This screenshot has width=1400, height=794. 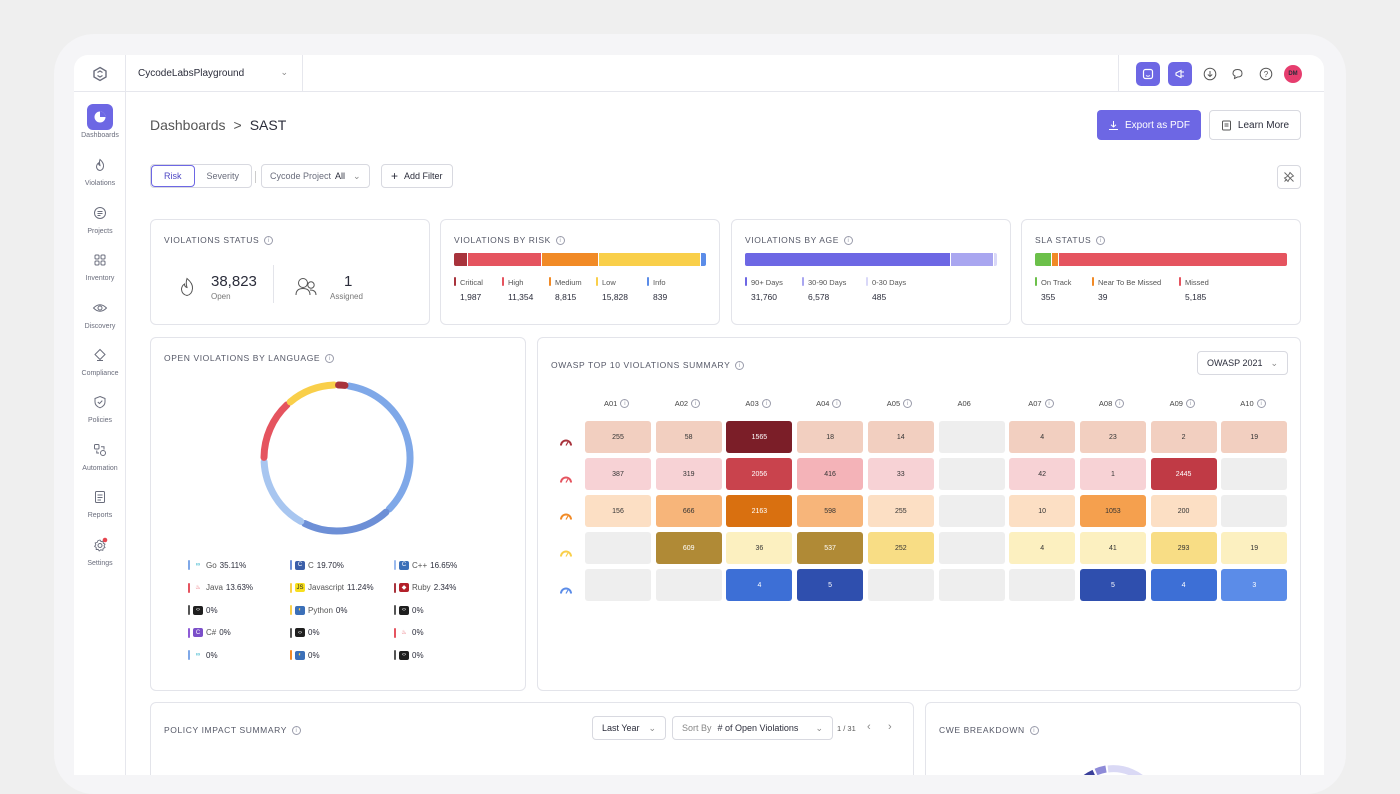 What do you see at coordinates (1184, 437) in the screenshot?
I see `heatmap-cell: 2` at bounding box center [1184, 437].